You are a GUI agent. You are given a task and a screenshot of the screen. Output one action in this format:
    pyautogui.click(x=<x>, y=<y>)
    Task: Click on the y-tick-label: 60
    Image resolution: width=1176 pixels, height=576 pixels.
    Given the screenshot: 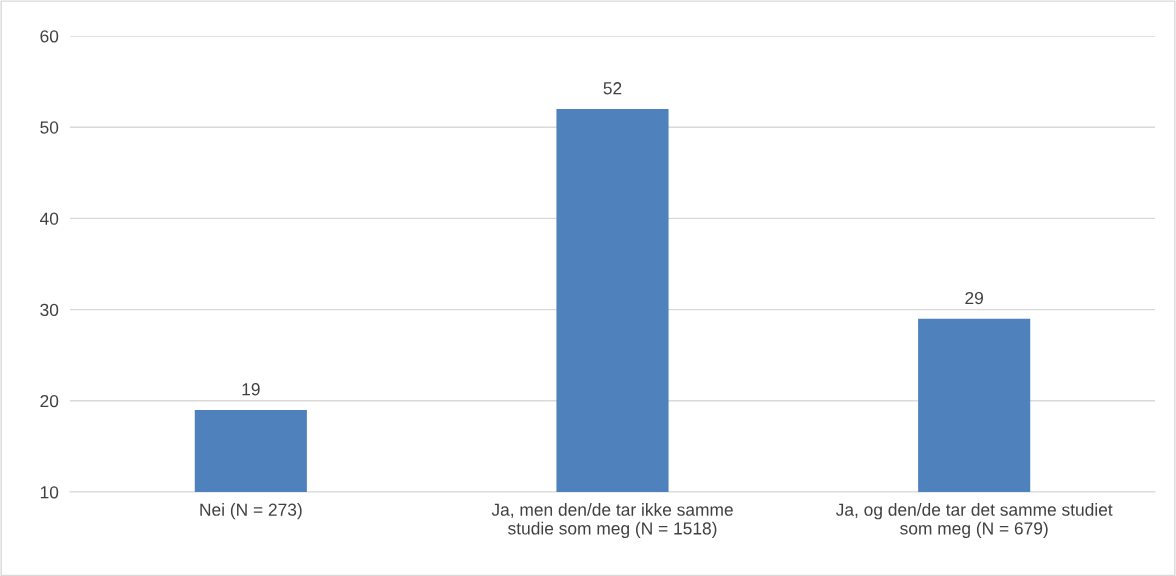 What is the action you would take?
    pyautogui.click(x=49, y=36)
    